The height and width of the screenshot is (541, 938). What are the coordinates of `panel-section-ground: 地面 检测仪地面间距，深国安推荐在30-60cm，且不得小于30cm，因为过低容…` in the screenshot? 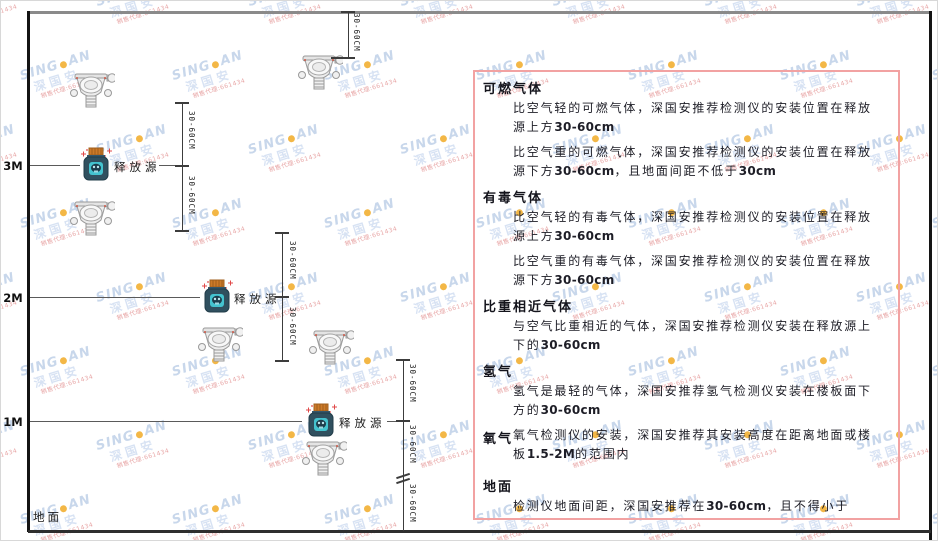 It's located at (686, 497).